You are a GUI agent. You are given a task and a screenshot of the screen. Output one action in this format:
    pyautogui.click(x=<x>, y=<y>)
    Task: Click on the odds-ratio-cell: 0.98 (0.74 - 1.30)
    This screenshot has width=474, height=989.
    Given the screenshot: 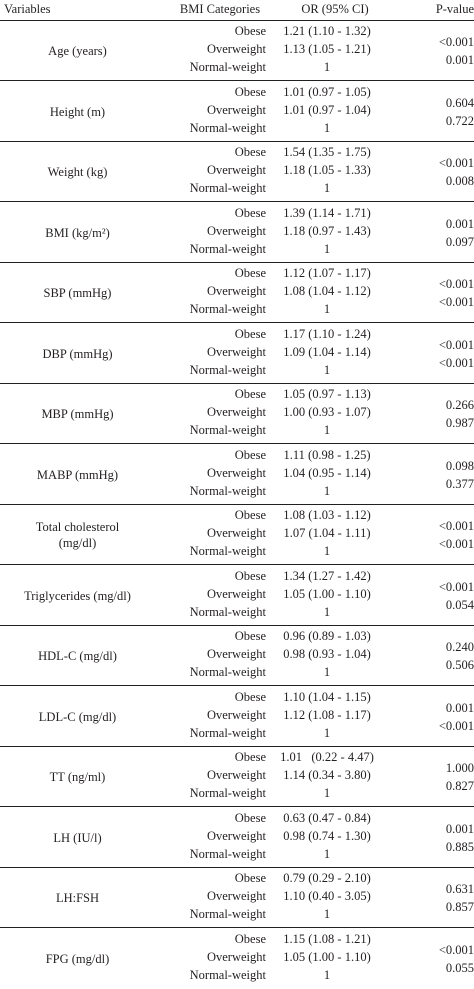 What is the action you would take?
    pyautogui.click(x=327, y=835)
    